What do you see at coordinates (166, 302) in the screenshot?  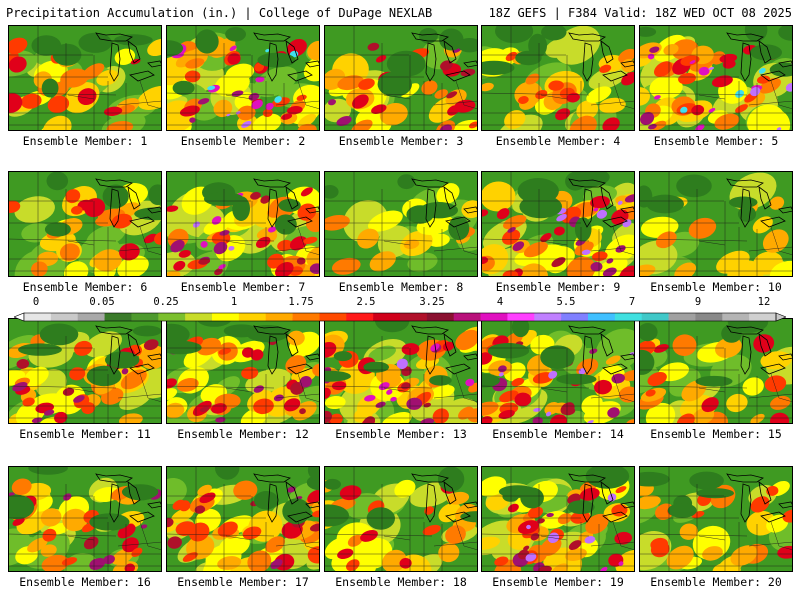 I see `colorbar-value: 0.25` at bounding box center [166, 302].